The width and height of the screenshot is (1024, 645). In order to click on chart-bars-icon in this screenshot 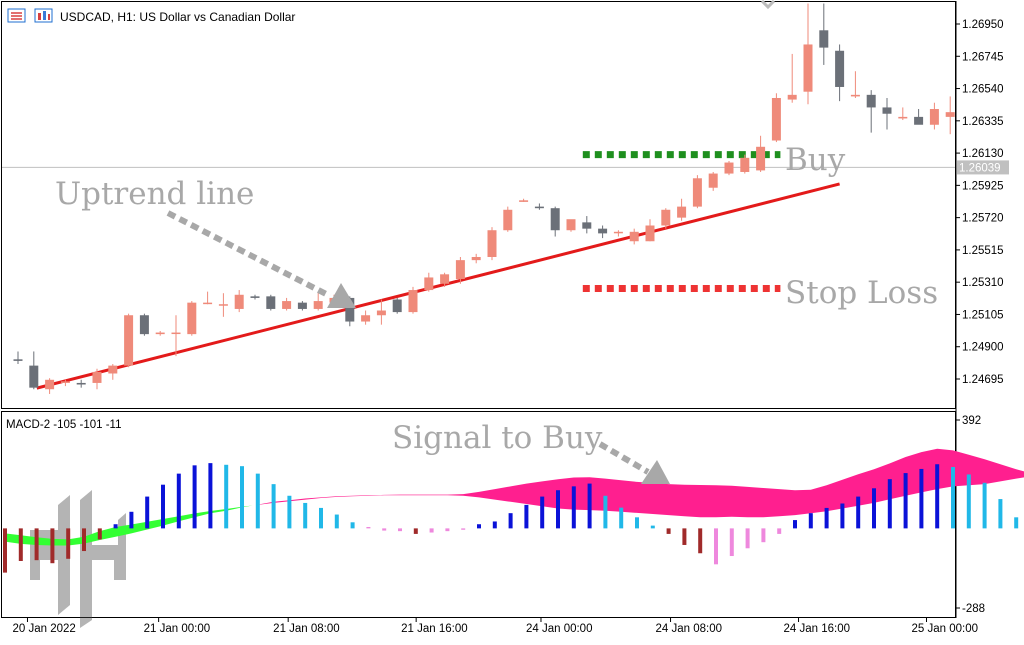, I will do `click(43, 15)`.